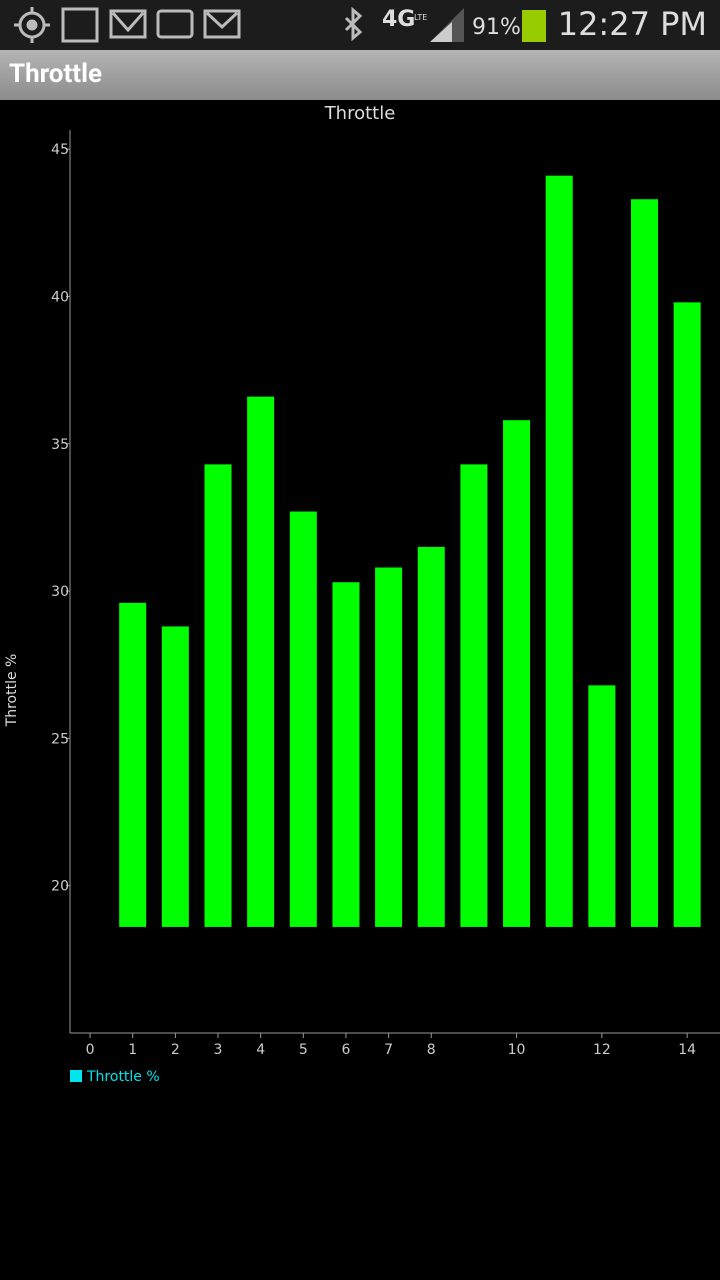 The image size is (720, 1280). What do you see at coordinates (496, 27) in the screenshot?
I see `battery: 91%` at bounding box center [496, 27].